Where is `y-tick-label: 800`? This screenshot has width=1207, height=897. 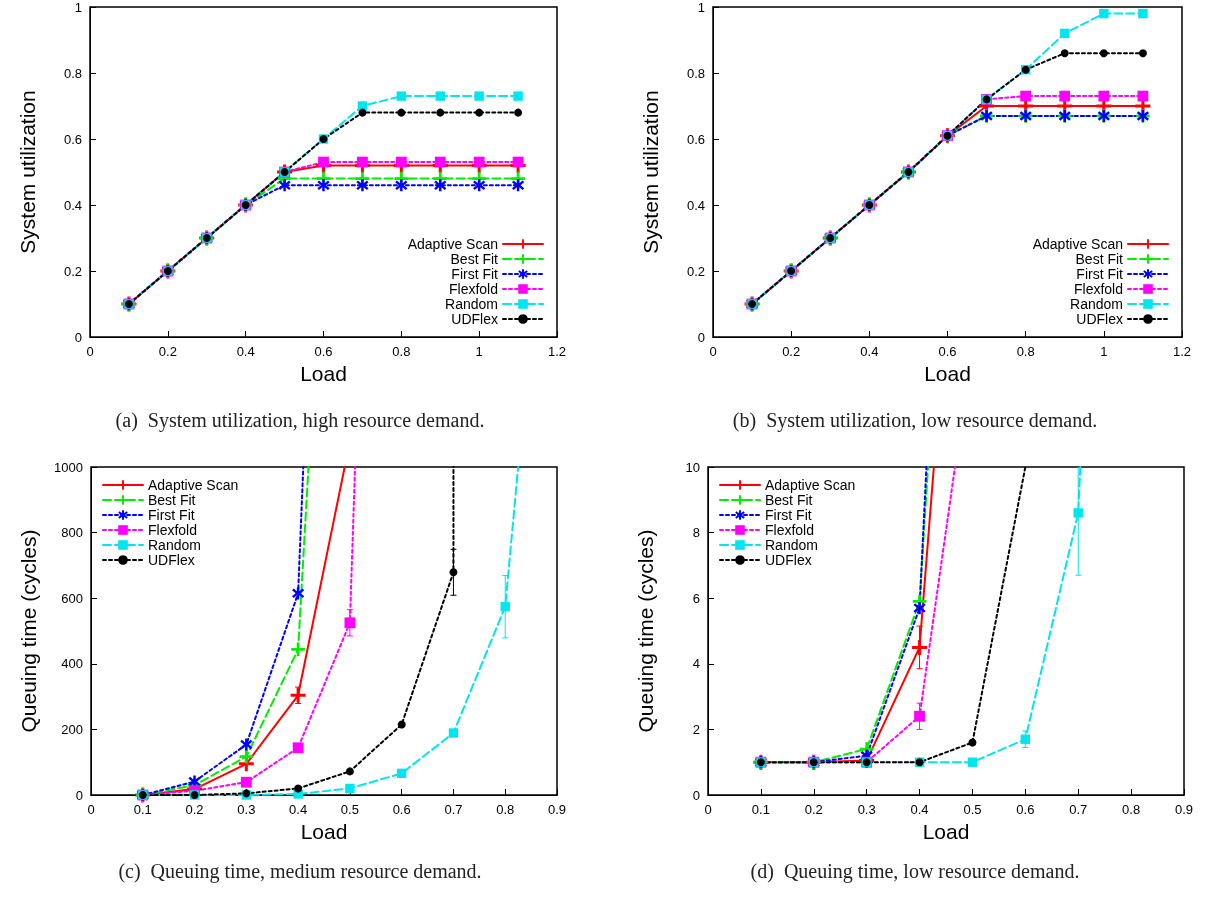
y-tick-label: 800 is located at coordinates (72, 533).